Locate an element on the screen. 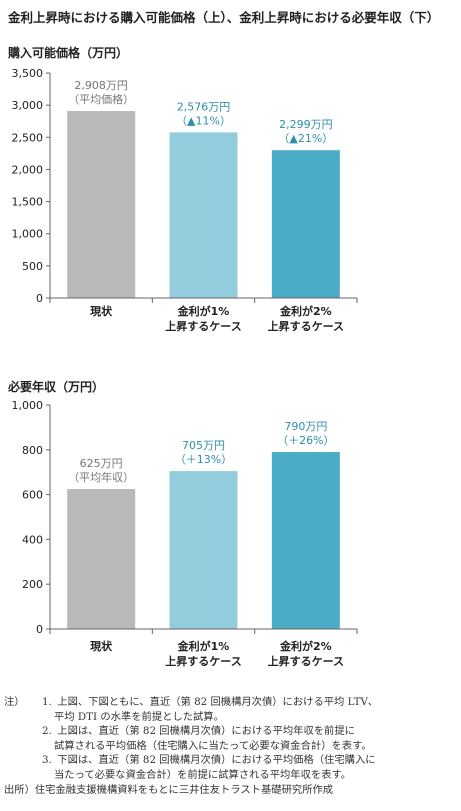 The height and width of the screenshot is (811, 461). data-label: （＋26%） is located at coordinates (305, 440).